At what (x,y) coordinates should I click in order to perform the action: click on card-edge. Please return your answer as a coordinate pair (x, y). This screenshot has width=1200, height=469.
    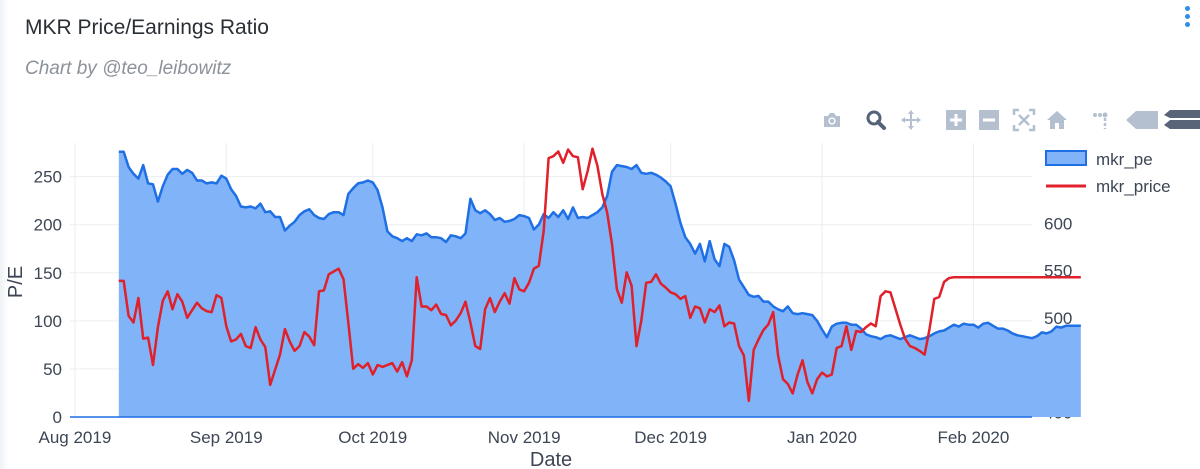
    Looking at the image, I should click on (4, 234).